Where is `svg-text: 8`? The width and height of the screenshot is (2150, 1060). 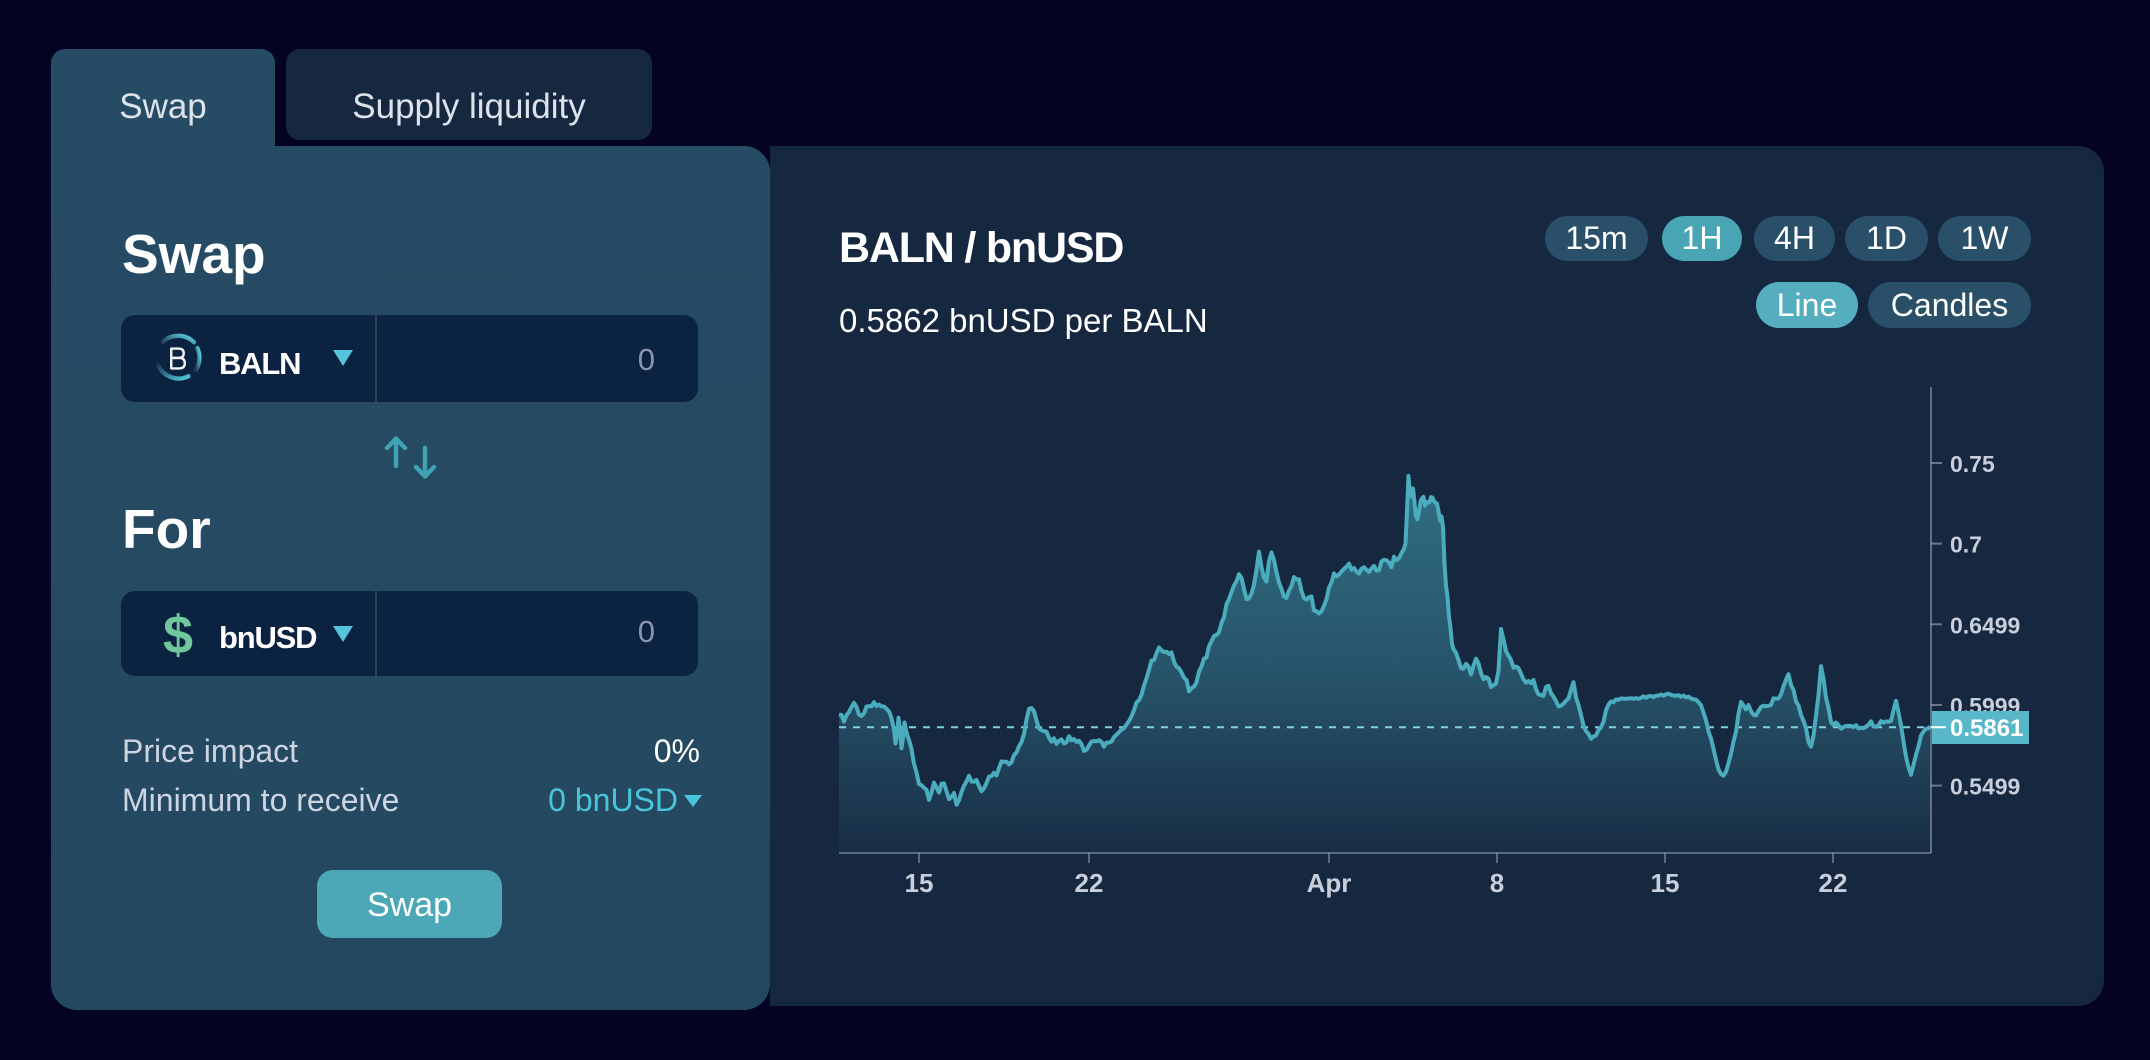 svg-text: 8 is located at coordinates (1497, 883).